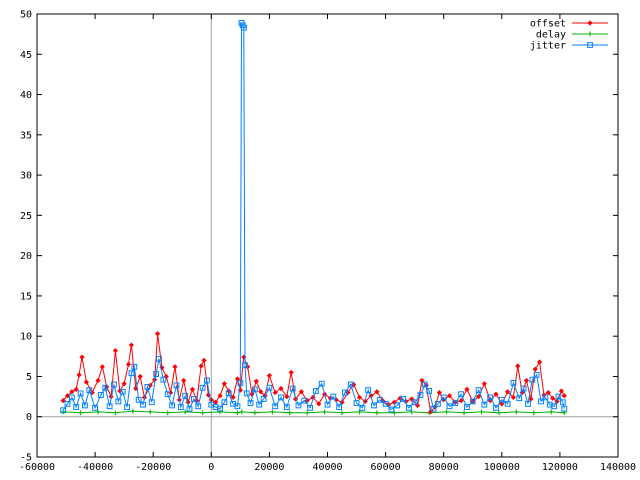 The width and height of the screenshot is (640, 480). I want to click on x-tick-label: 0, so click(211, 467).